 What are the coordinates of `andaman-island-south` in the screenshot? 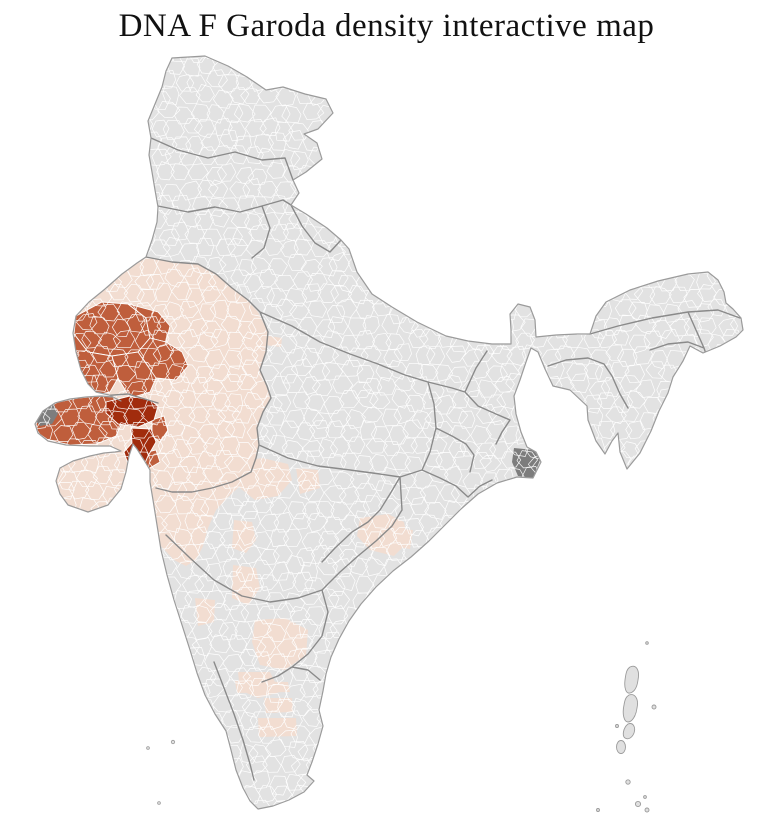 It's located at (629, 731).